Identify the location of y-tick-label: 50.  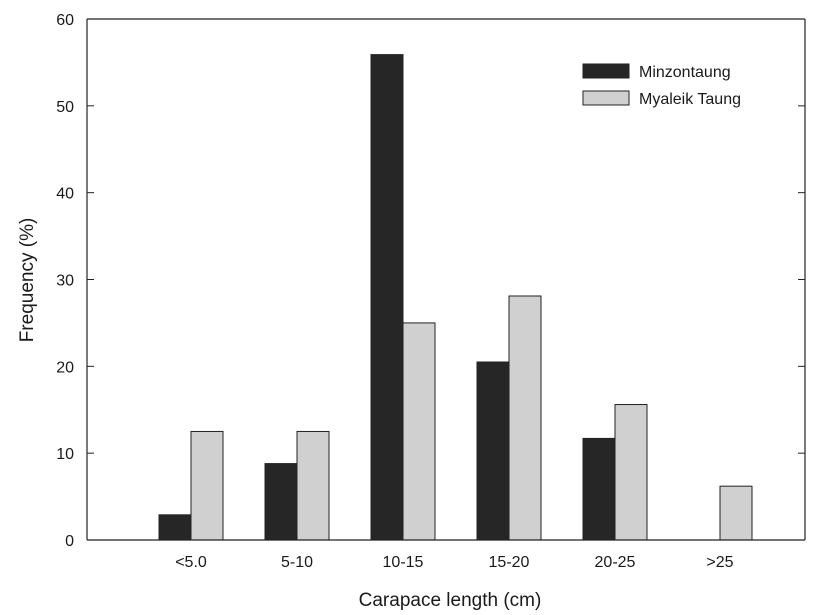
(65, 107).